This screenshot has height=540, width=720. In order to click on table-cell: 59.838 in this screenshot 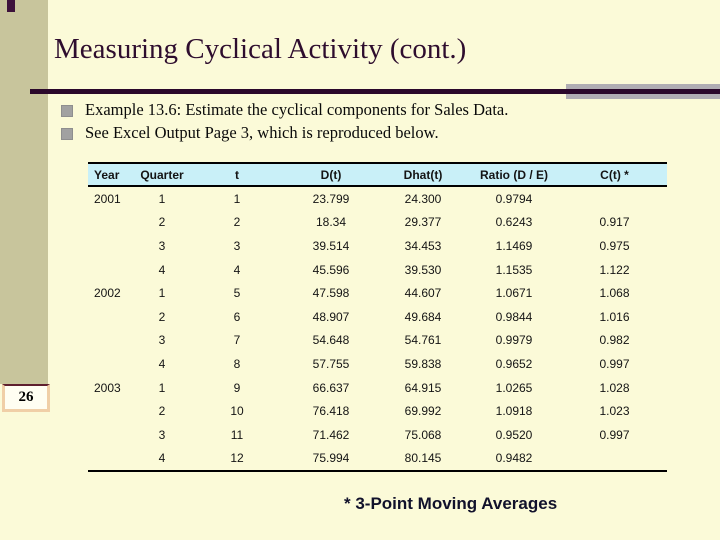, I will do `click(423, 363)`.